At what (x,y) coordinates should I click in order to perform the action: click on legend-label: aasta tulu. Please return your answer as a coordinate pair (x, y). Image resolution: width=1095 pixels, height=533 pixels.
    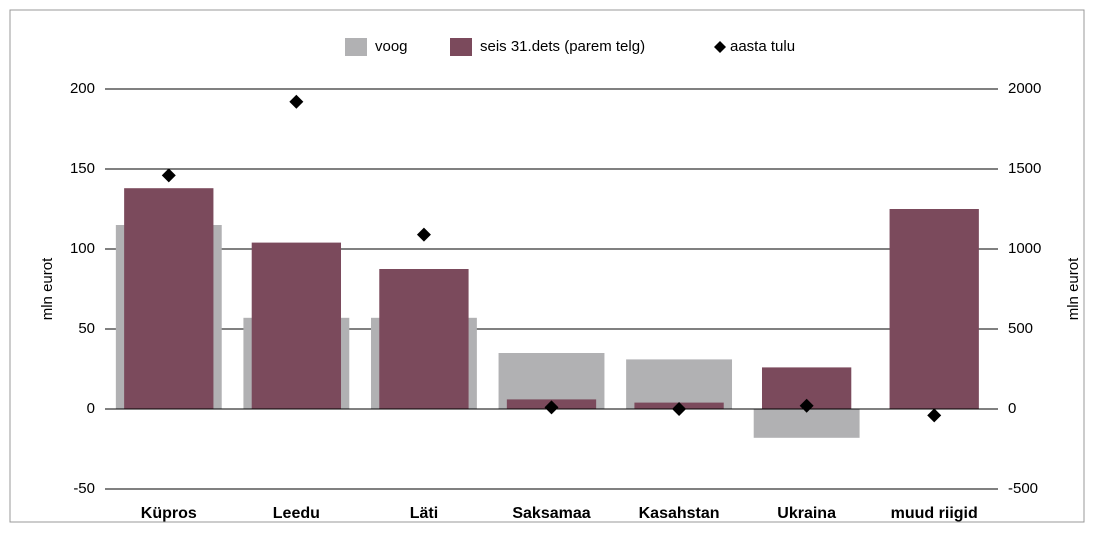
    Looking at the image, I should click on (762, 46).